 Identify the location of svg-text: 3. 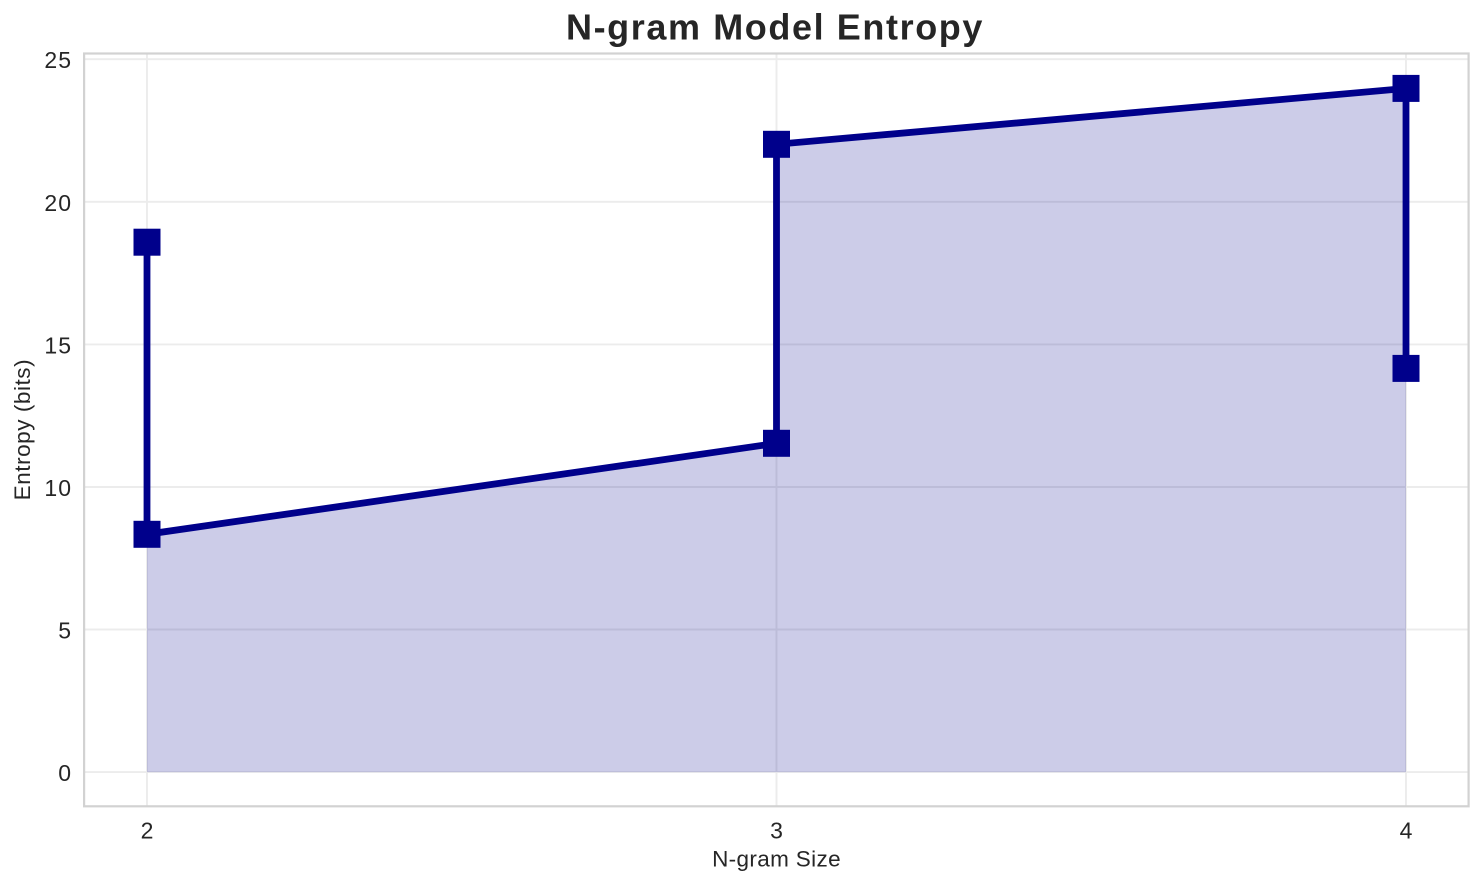
(776, 831).